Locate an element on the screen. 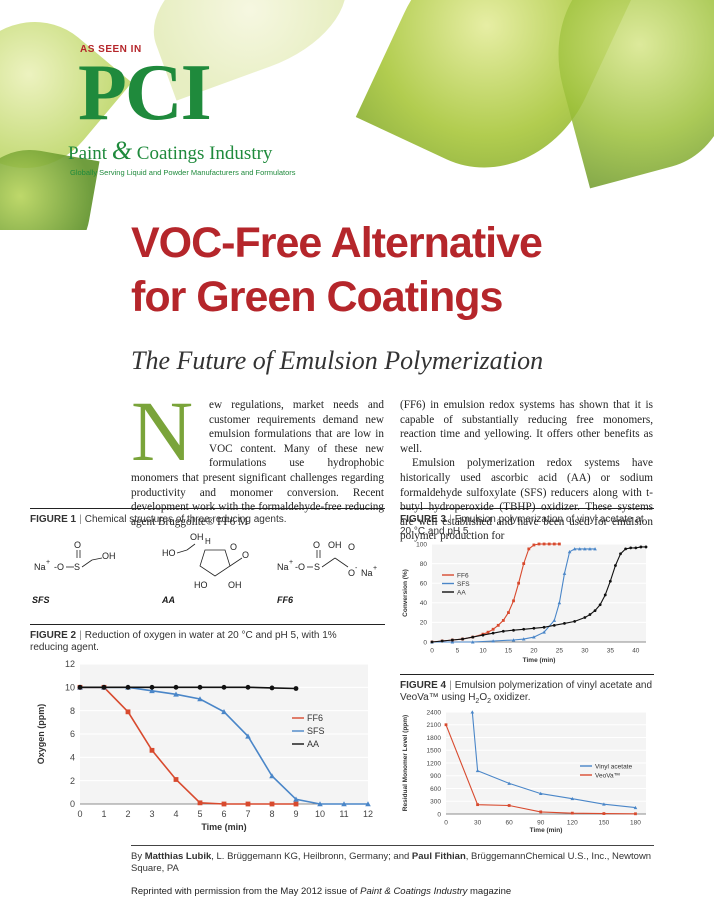 This screenshot has width=714, height=924. byline-by: By is located at coordinates (138, 856).